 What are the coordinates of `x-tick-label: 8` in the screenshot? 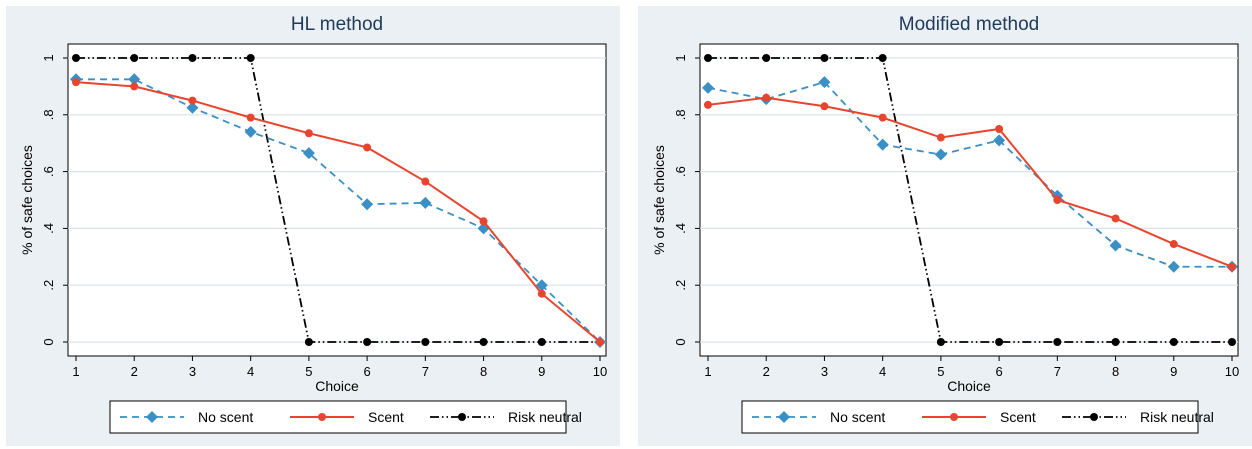 It's located at (1115, 371).